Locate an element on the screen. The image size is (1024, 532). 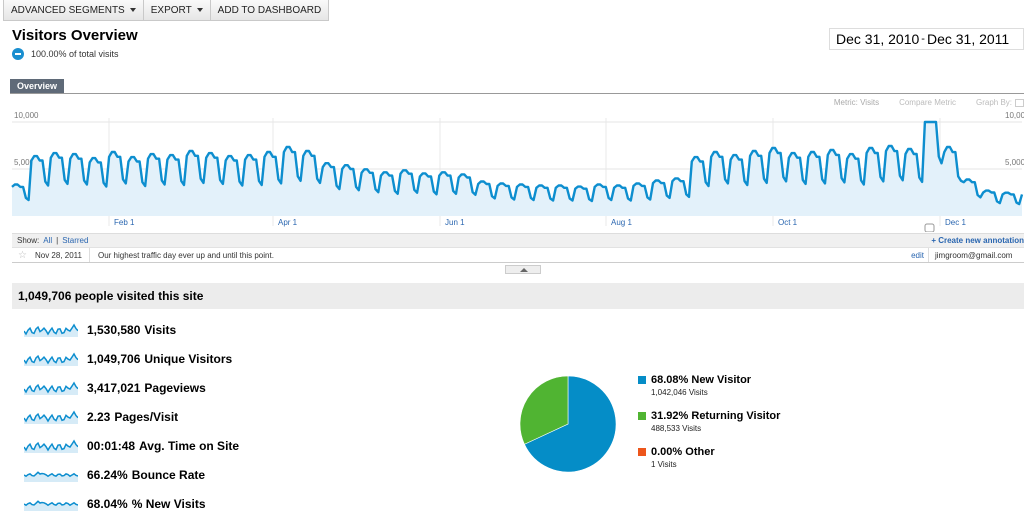
chart-options: Metric: Visits Compare Metric Graph By: is located at coordinates (929, 102).